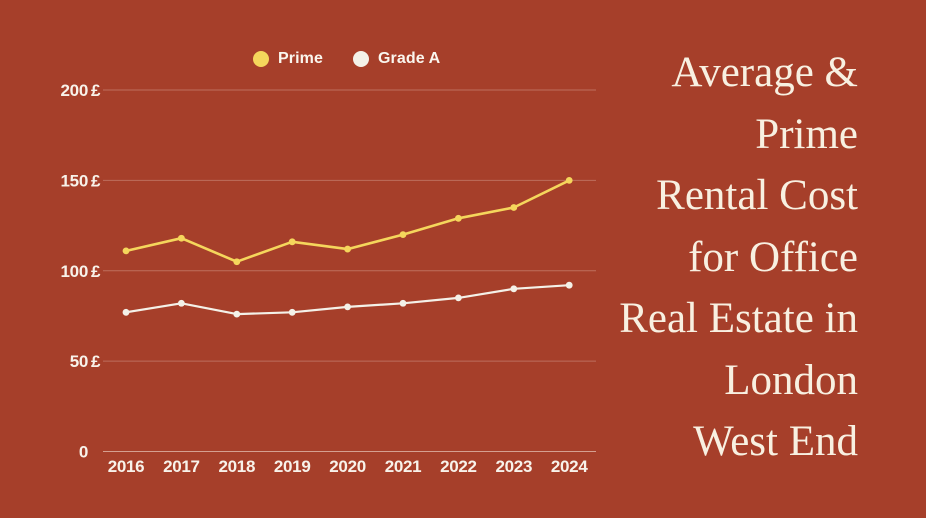 This screenshot has width=926, height=518. What do you see at coordinates (347, 249) in the screenshot?
I see `data-point-prime-2020` at bounding box center [347, 249].